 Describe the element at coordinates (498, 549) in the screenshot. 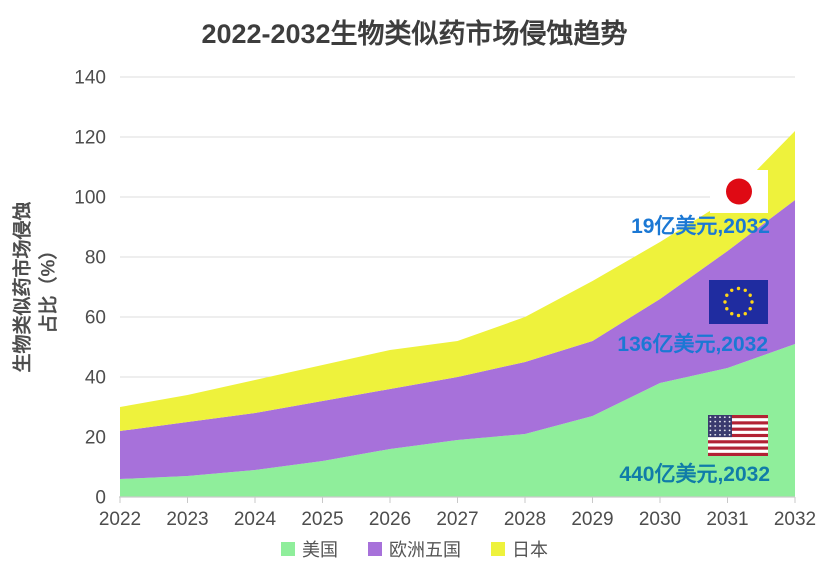

I see `japan-legend-swatch` at that location.